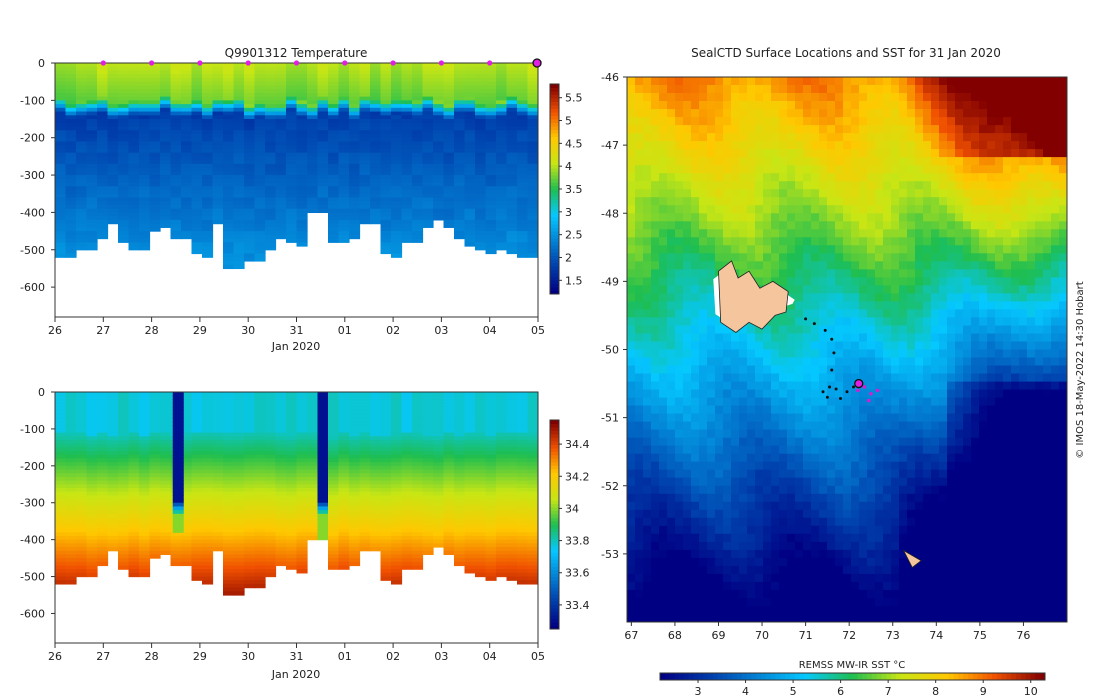  Describe the element at coordinates (178, 460) in the screenshot. I see `anomalous-profile-cell` at that location.